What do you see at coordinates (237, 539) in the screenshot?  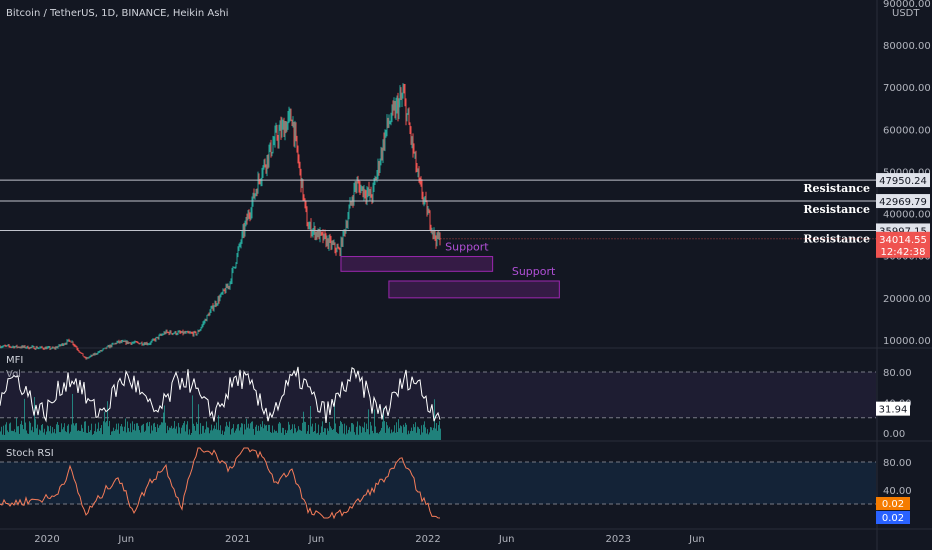 I see `time-tick-label: 2021` at bounding box center [237, 539].